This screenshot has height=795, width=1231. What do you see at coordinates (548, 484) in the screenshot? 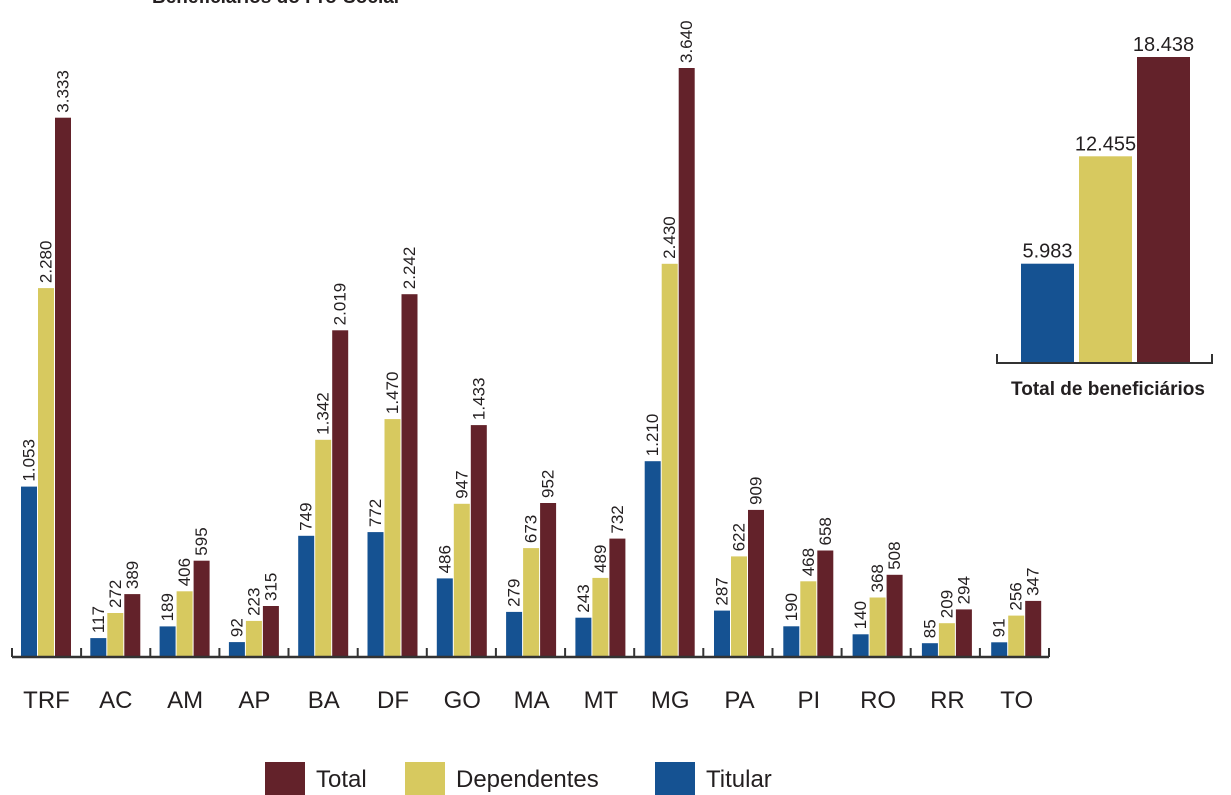
I see `data-label-total-ma: 952` at bounding box center [548, 484].